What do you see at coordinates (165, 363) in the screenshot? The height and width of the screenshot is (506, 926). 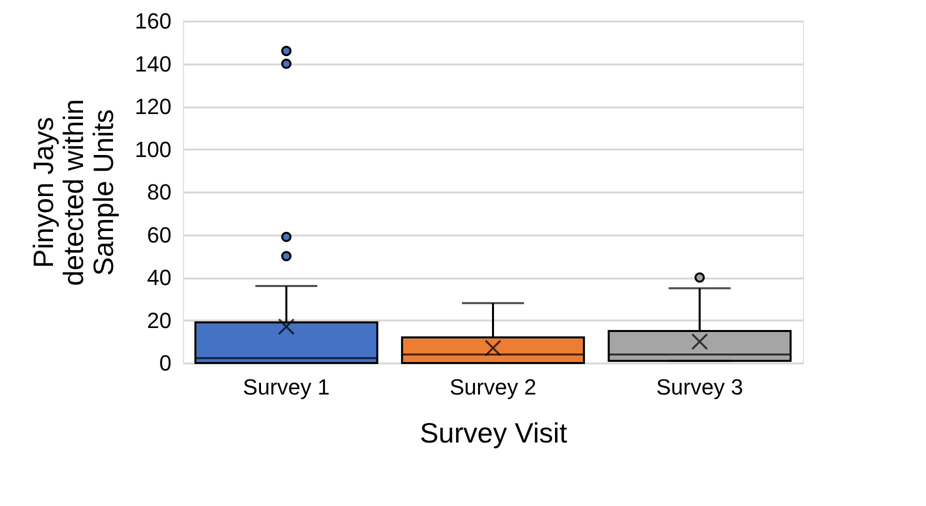 I see `y-tick-label: 0` at bounding box center [165, 363].